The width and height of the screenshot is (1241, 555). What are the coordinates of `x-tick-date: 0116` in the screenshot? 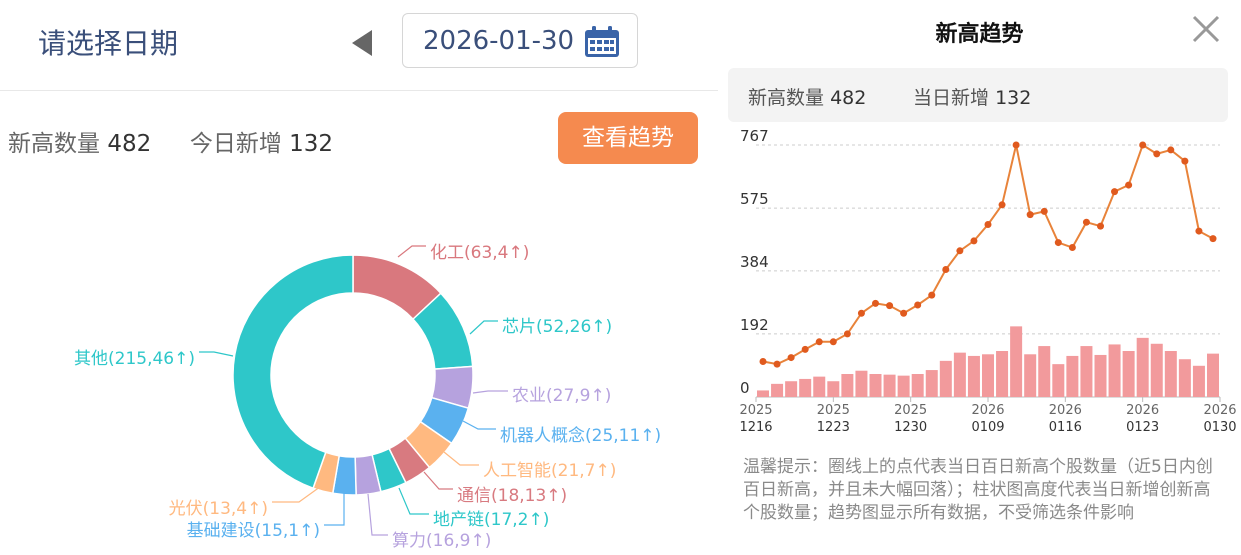 It's located at (1065, 427).